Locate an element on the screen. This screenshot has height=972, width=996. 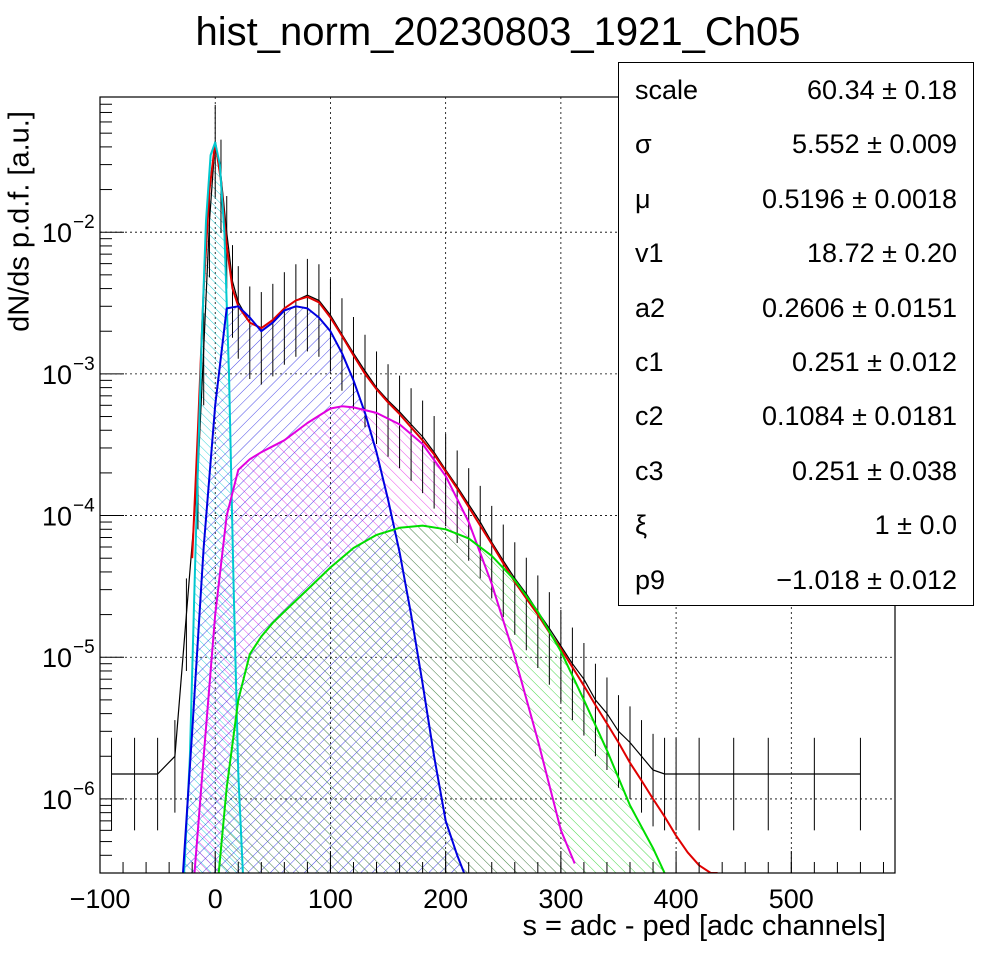
stat-value-number: 5.552 is located at coordinates (826, 144).